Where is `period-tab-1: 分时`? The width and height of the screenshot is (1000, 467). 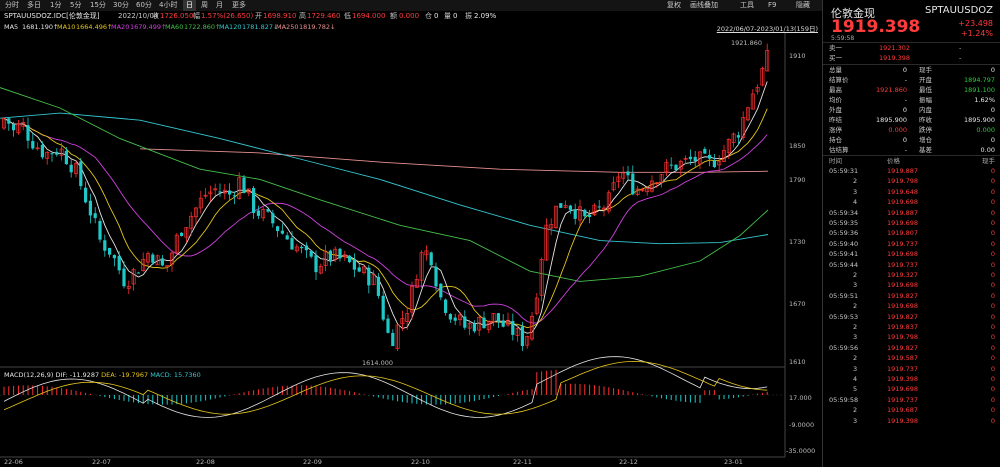
period-tab-1: 分时 is located at coordinates (12, 5).